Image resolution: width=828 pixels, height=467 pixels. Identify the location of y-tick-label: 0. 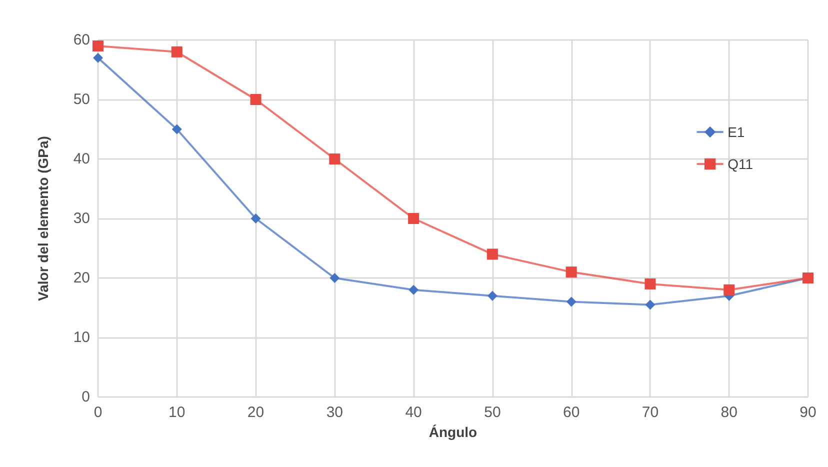
(86, 397).